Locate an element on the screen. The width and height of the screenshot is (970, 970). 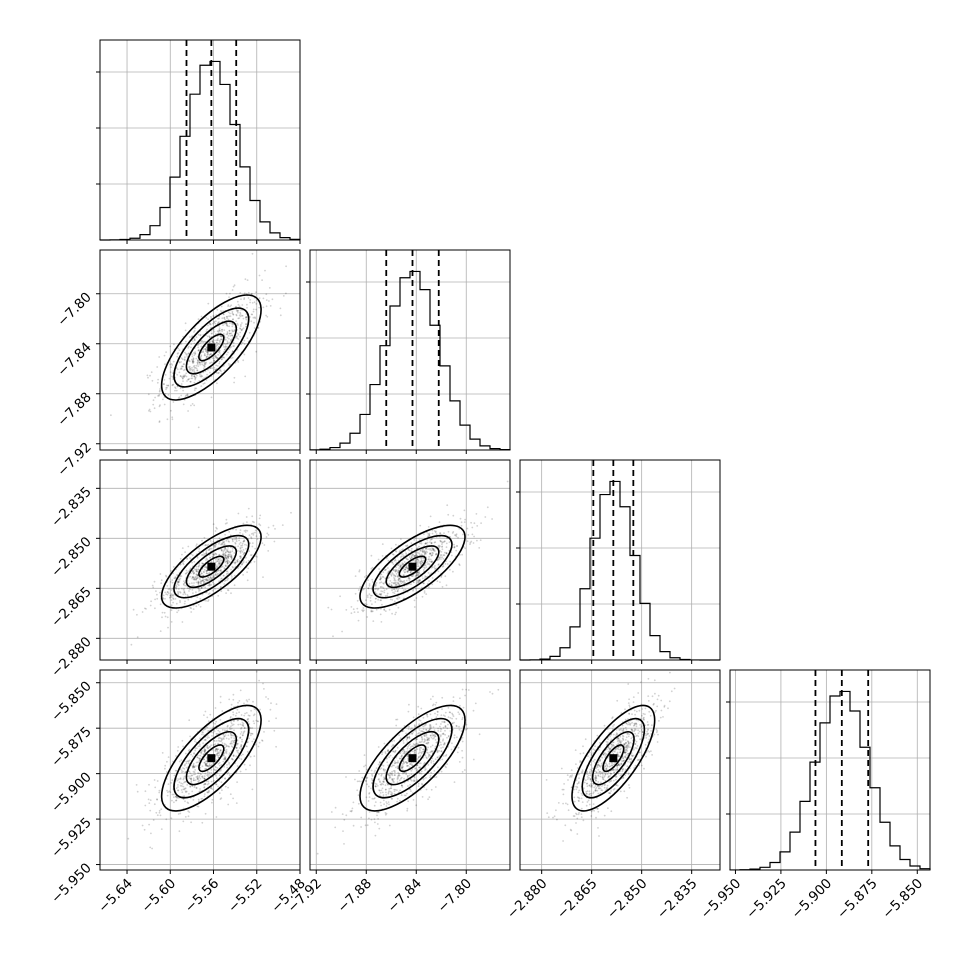
x-tick-label: −5.52 is located at coordinates (245, 896).